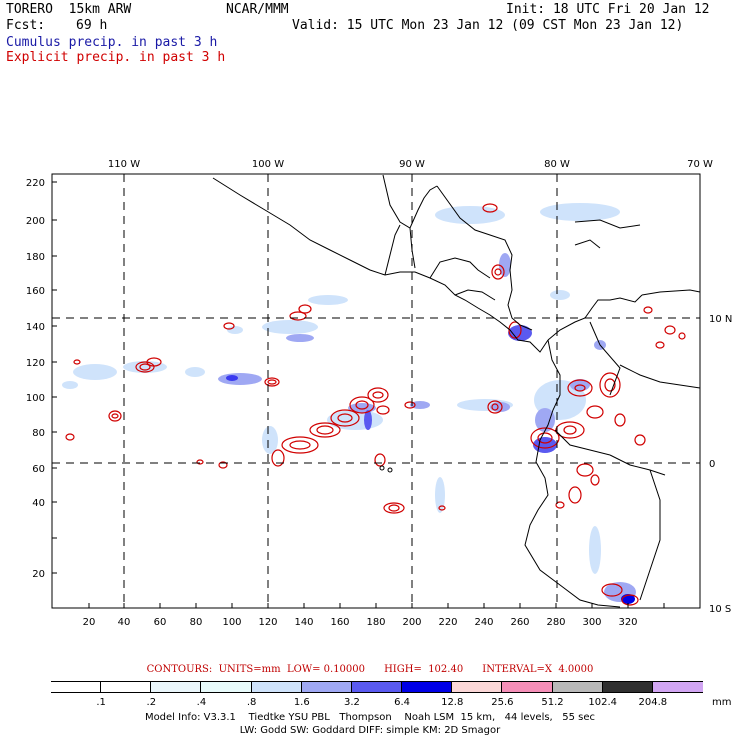  Describe the element at coordinates (552, 702) in the screenshot. I see `colorbar-level-label: 51.2` at that location.